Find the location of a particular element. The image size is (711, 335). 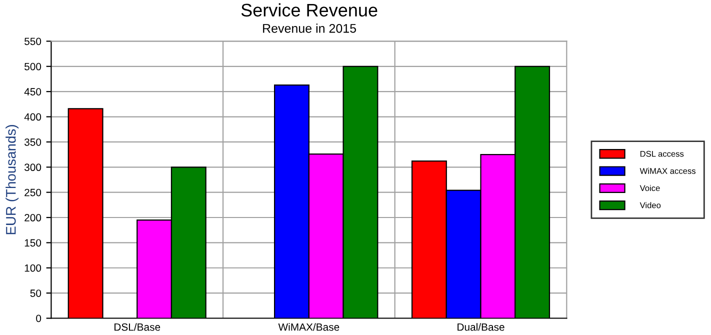

y-tick-label: 500 is located at coordinates (33, 66).